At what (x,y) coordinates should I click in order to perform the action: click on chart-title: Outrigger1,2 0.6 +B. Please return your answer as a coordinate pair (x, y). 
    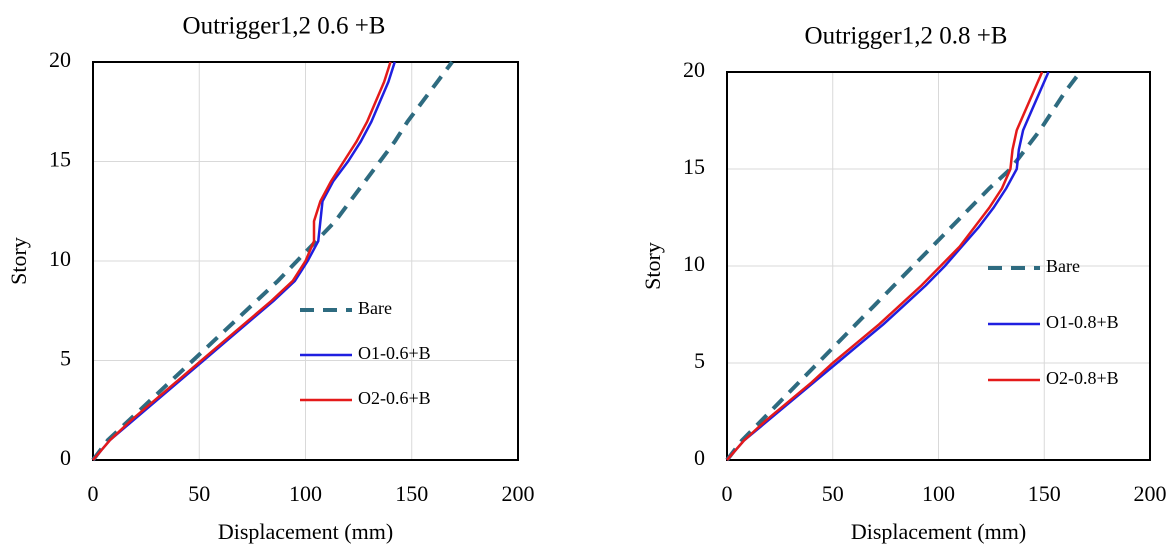
    Looking at the image, I should click on (284, 26).